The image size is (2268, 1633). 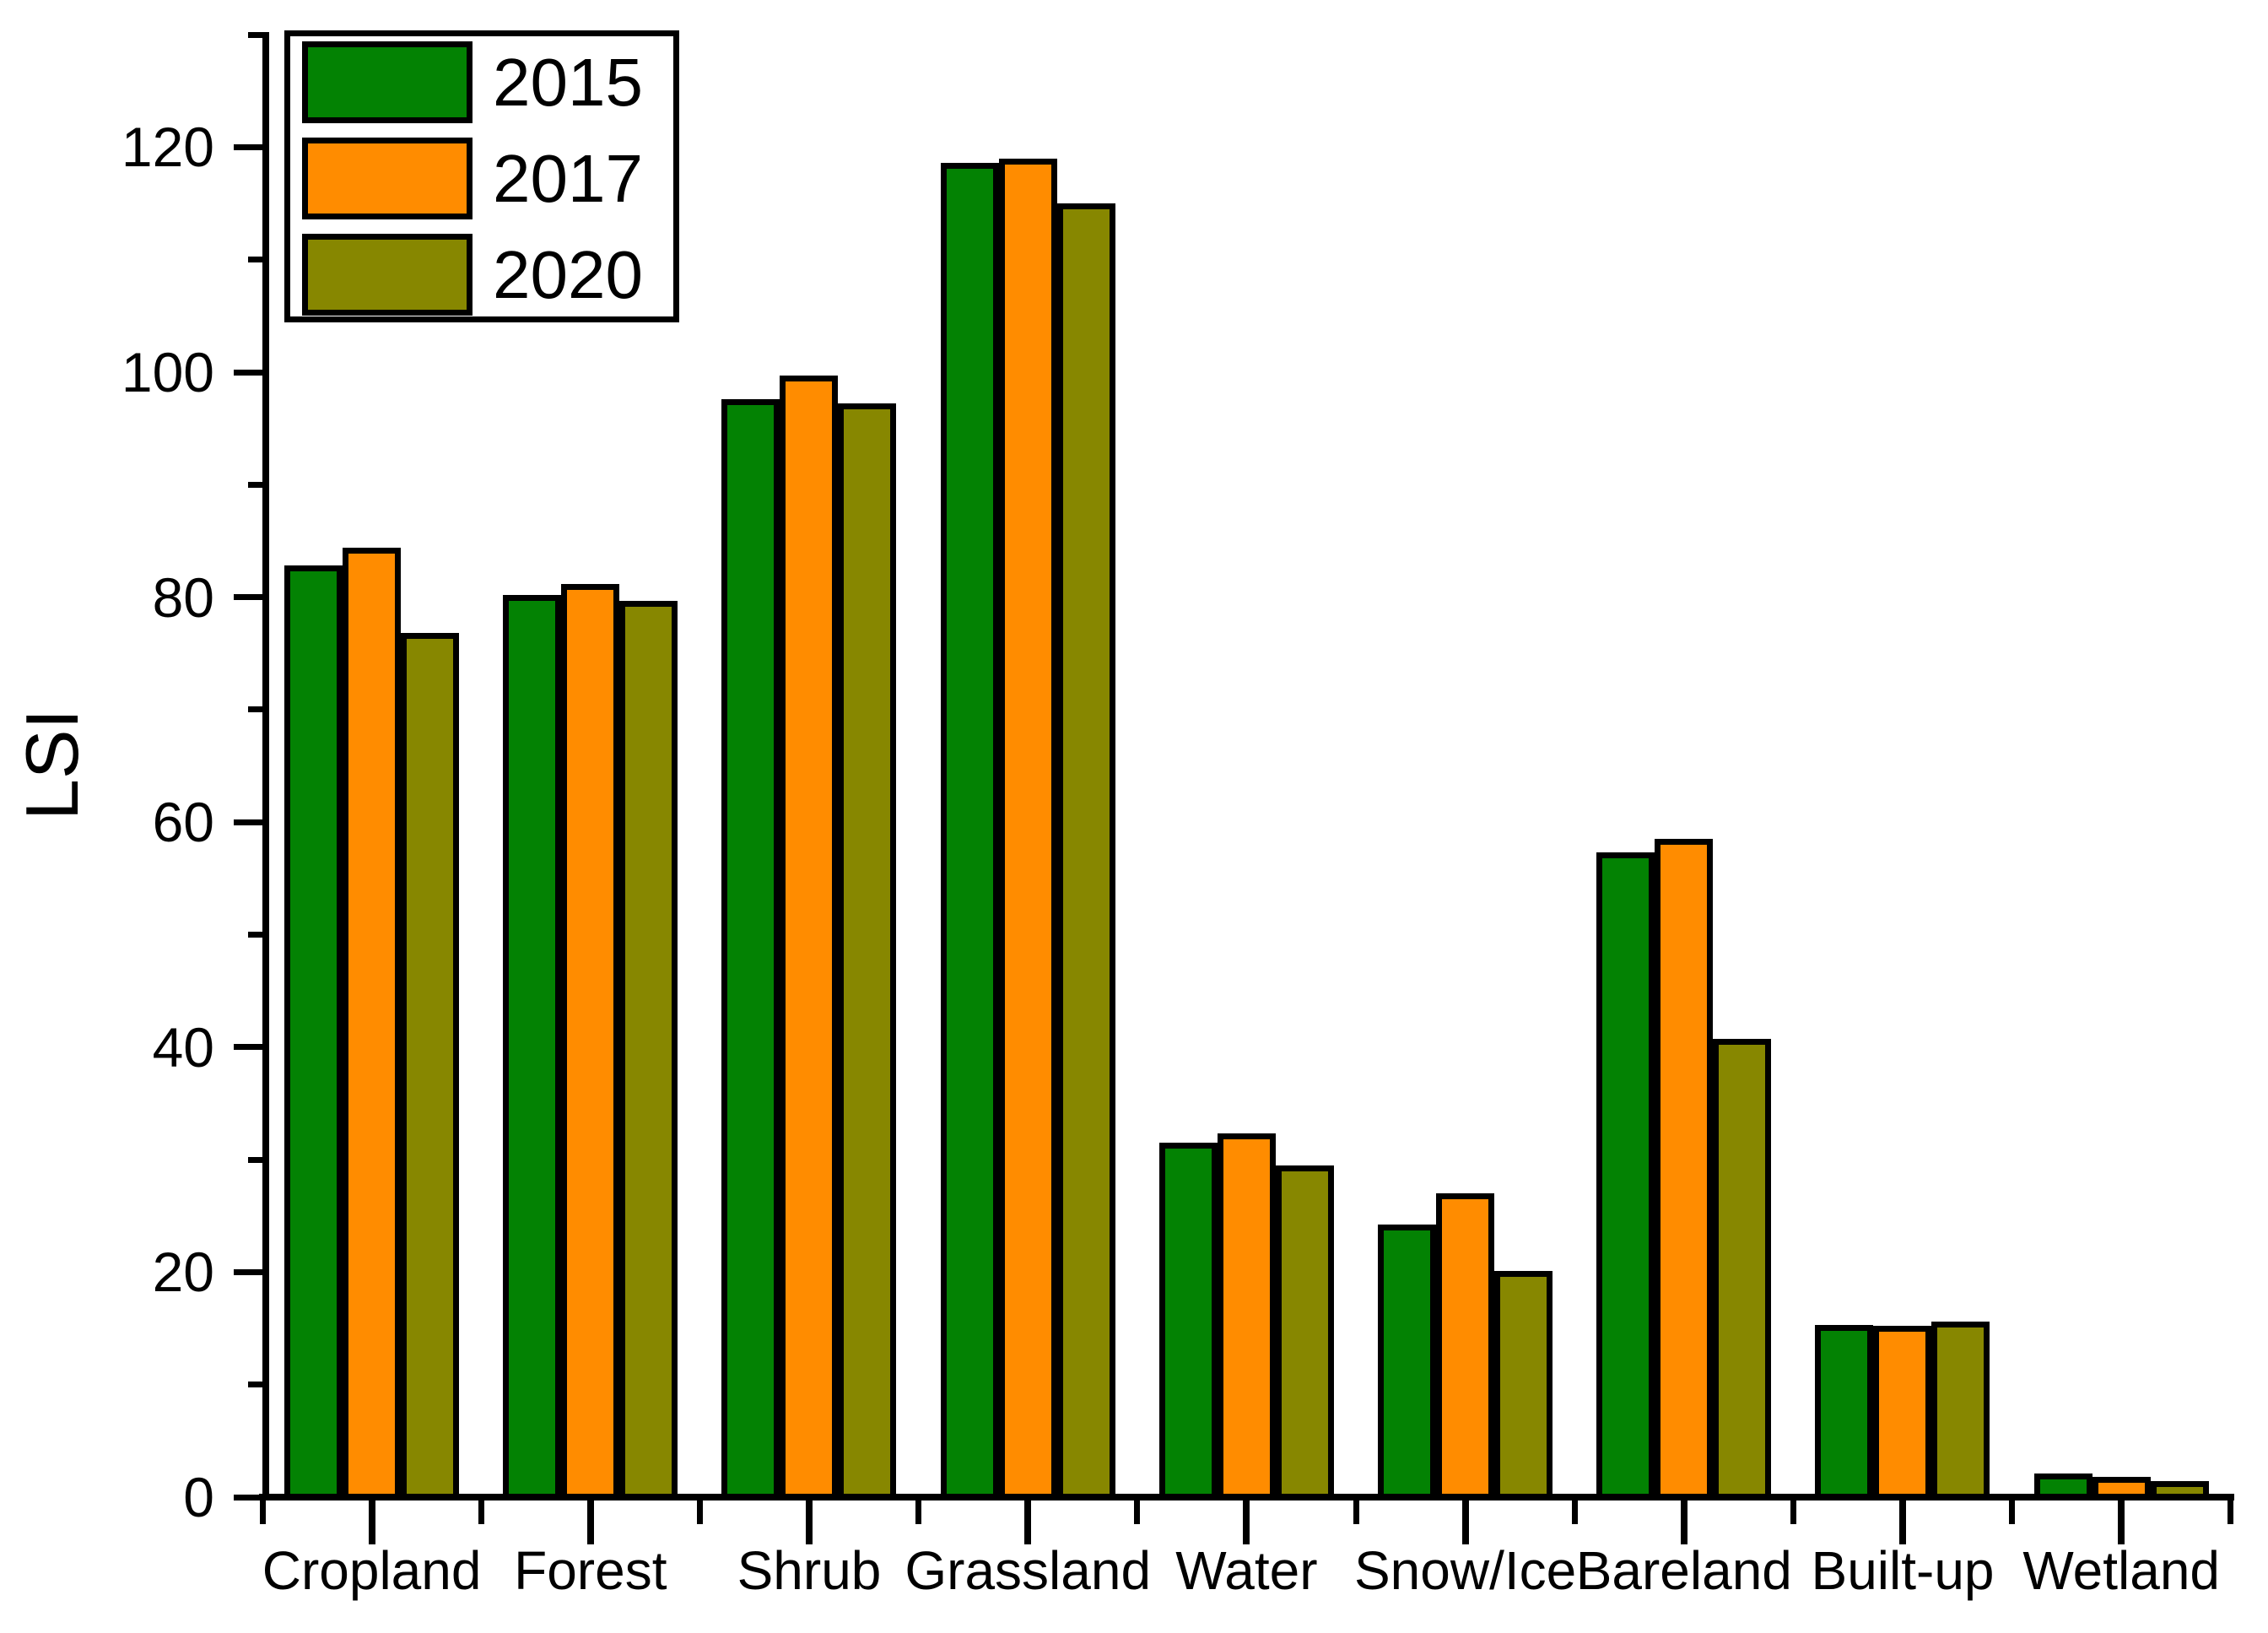 I want to click on legend-item-2020: 2020, so click(x=481, y=275).